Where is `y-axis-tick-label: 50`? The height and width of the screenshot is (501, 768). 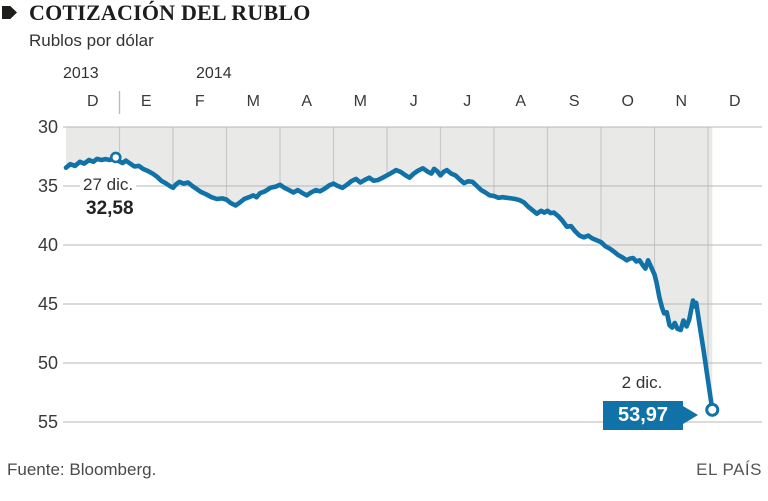 y-axis-tick-label: 50 is located at coordinates (47, 363).